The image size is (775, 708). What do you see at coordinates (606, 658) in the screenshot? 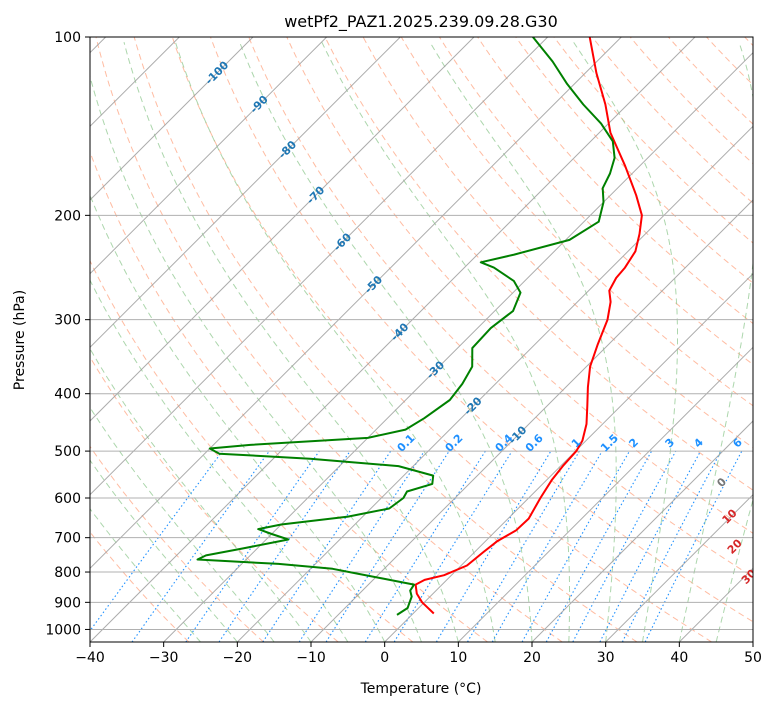
I see `x-tick-label: 30` at bounding box center [606, 658].